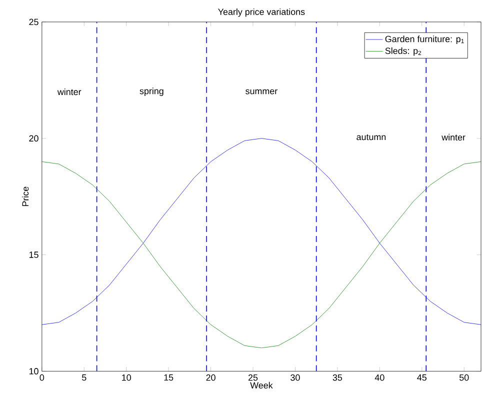 The height and width of the screenshot is (403, 482). I want to click on x-tick-label: 45, so click(421, 377).